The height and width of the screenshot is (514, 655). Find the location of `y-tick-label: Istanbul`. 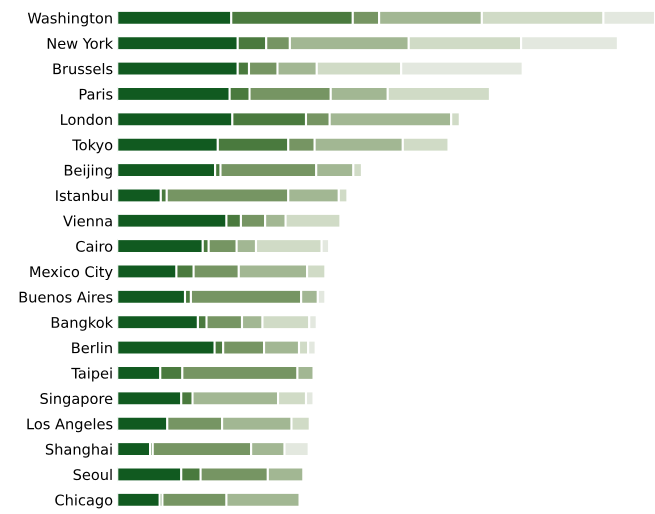

y-tick-label: Istanbul is located at coordinates (84, 196).